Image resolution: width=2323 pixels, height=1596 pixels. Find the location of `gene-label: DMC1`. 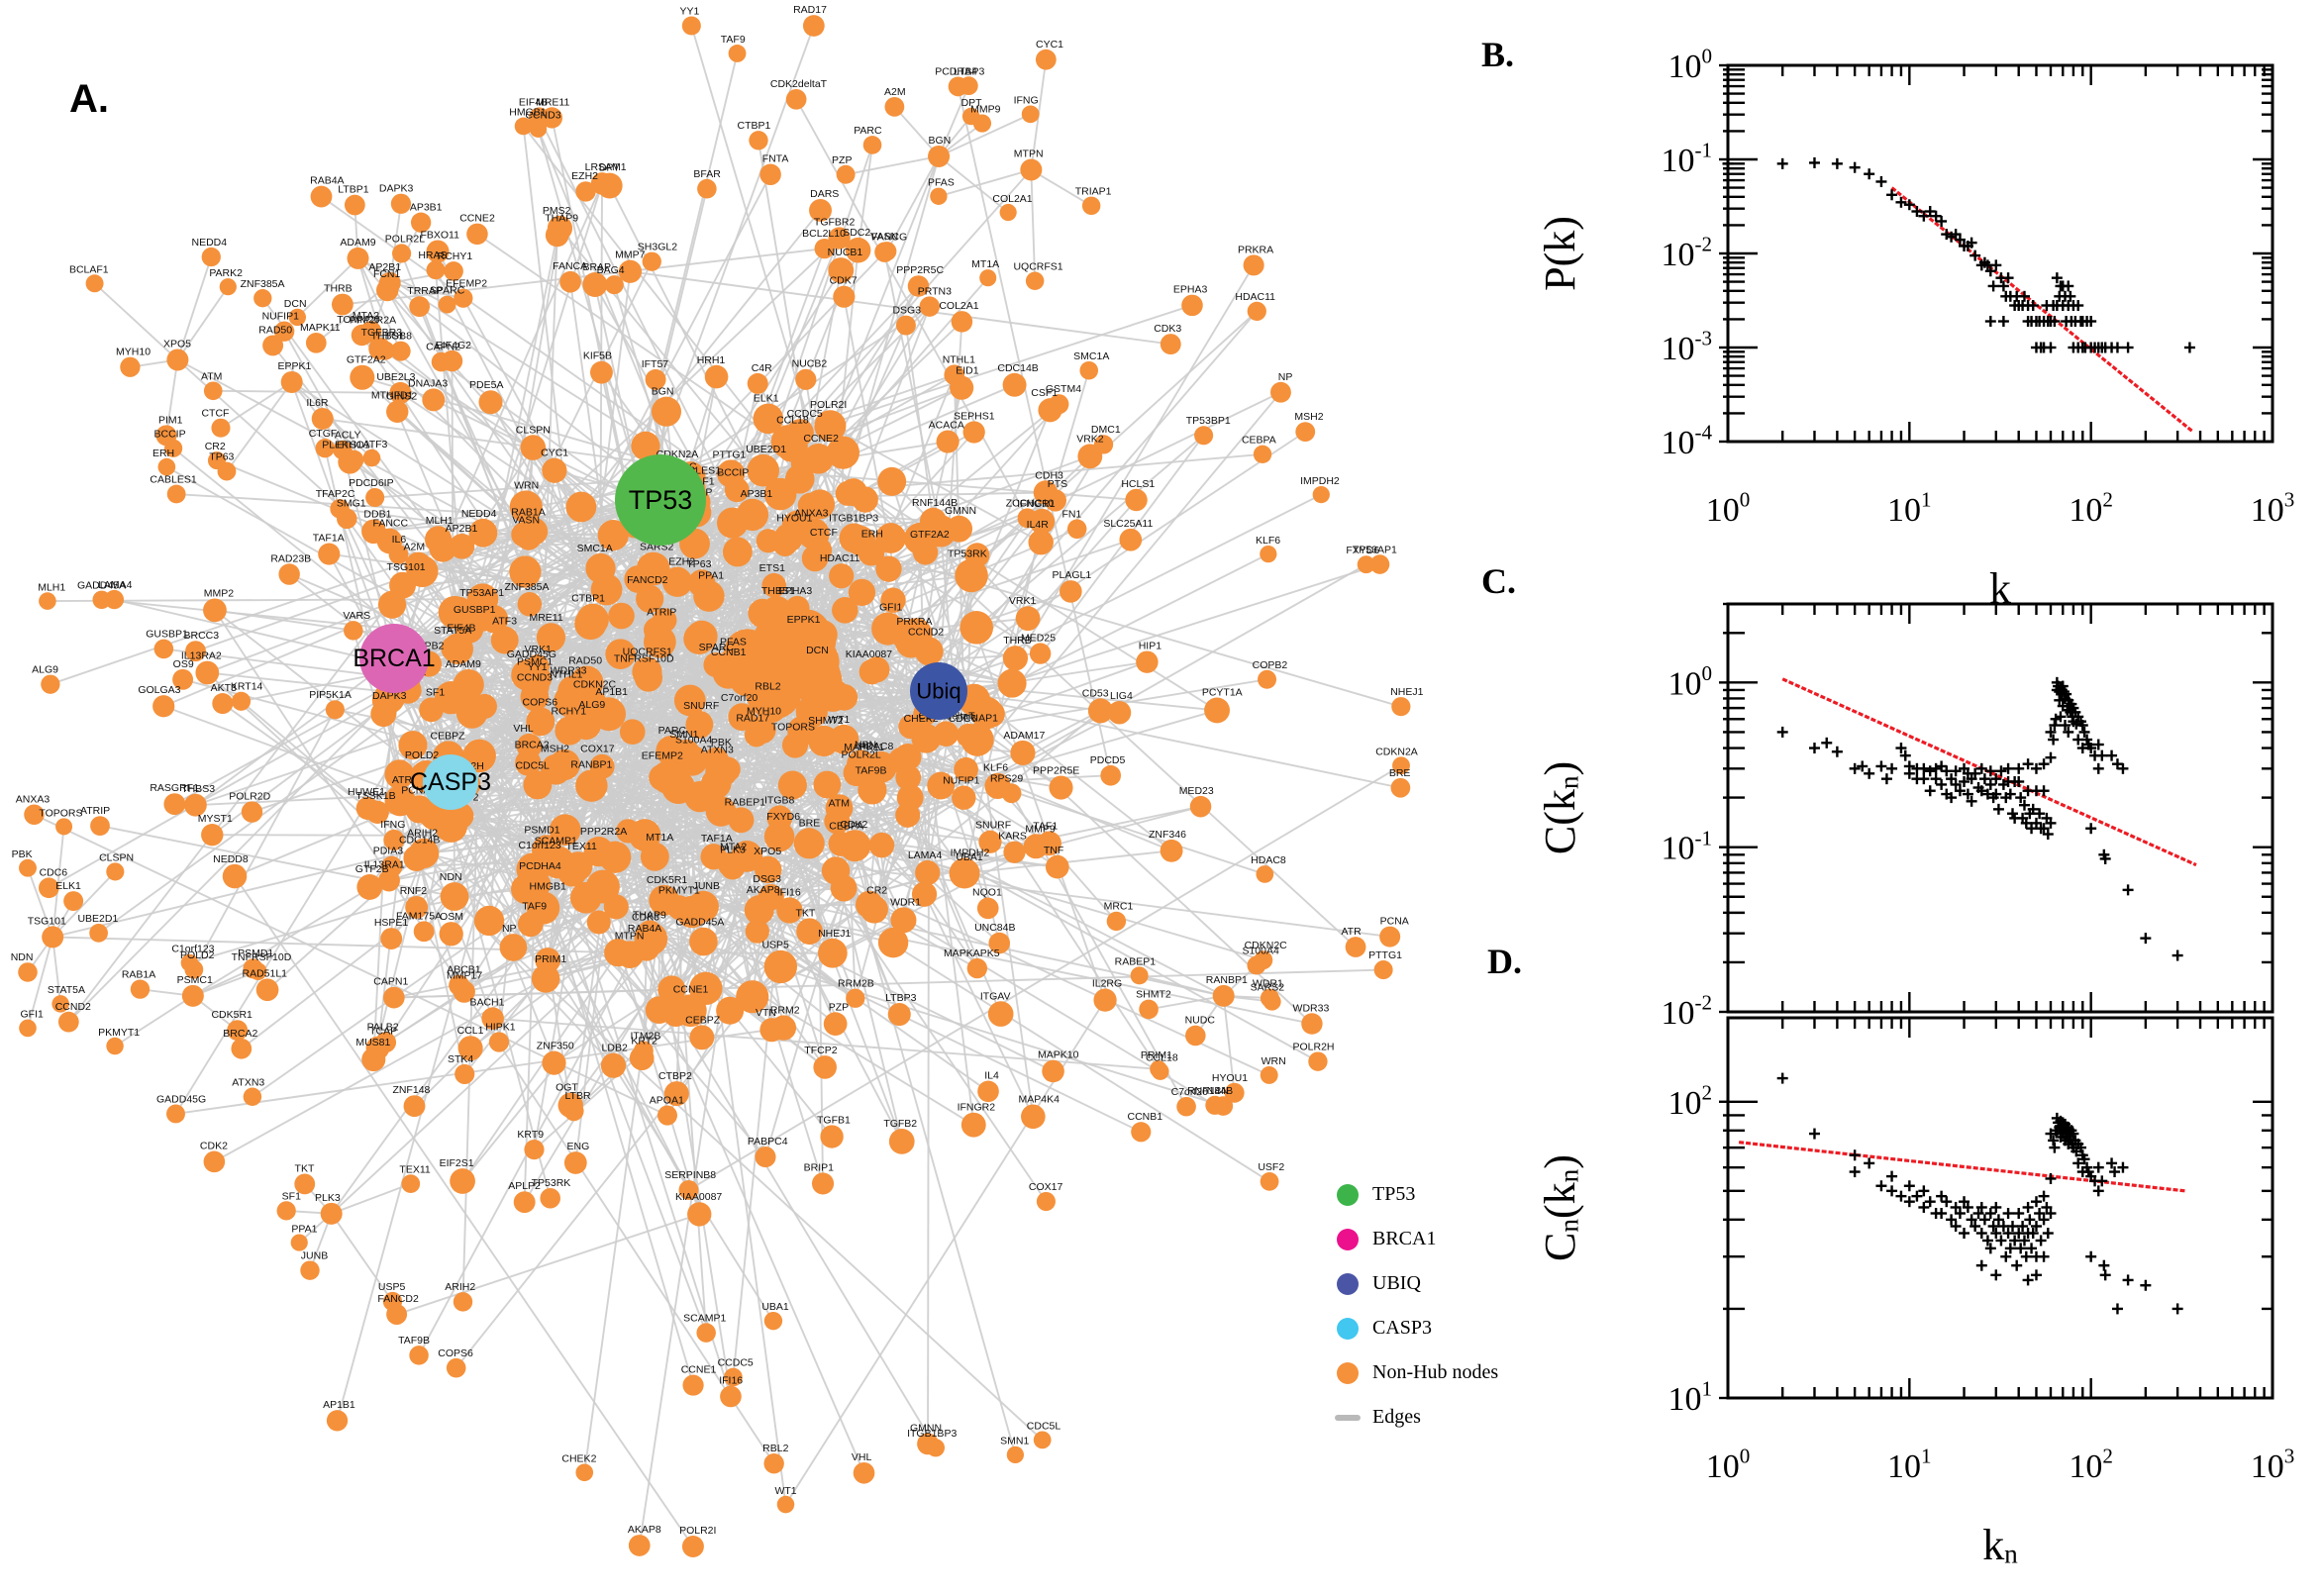

gene-label: DMC1 is located at coordinates (1106, 430).